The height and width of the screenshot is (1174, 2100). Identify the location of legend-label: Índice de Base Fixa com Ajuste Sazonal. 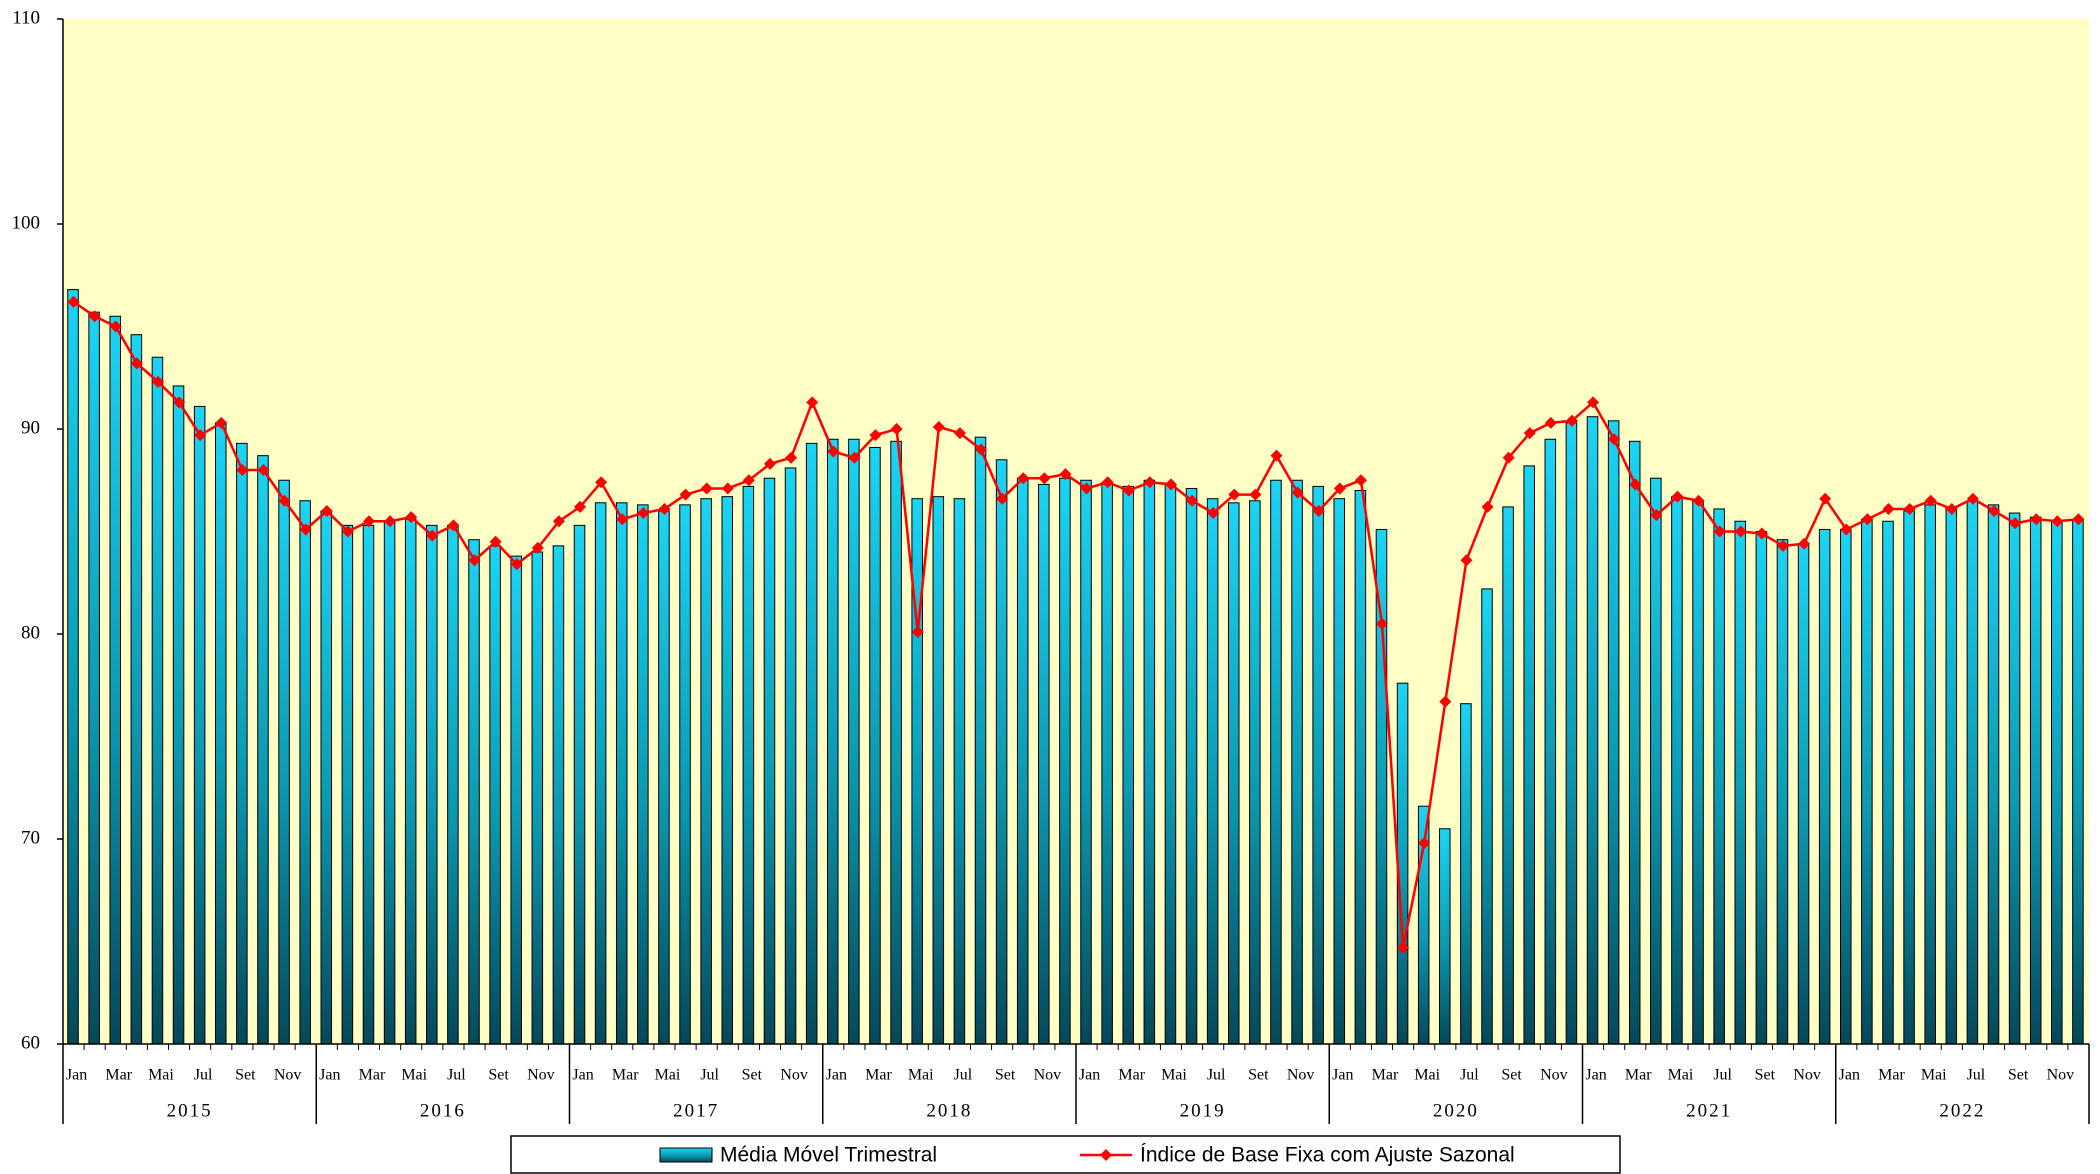
(1327, 1155).